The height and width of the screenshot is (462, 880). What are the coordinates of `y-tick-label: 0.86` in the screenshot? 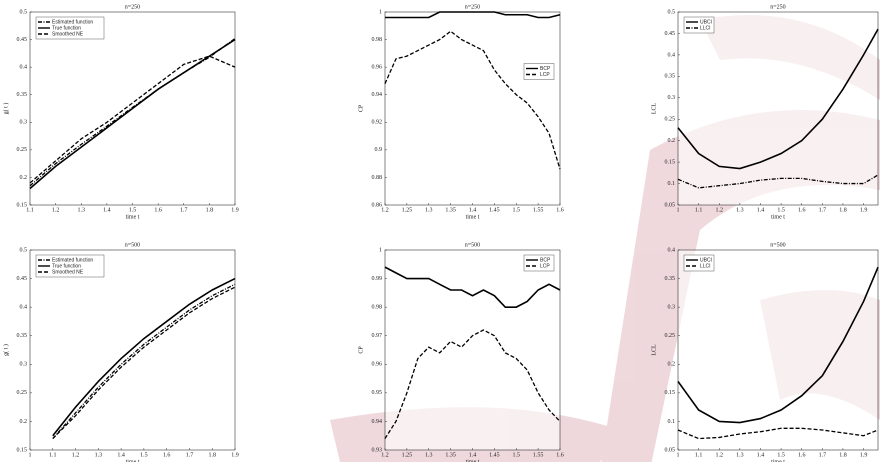 It's located at (377, 205).